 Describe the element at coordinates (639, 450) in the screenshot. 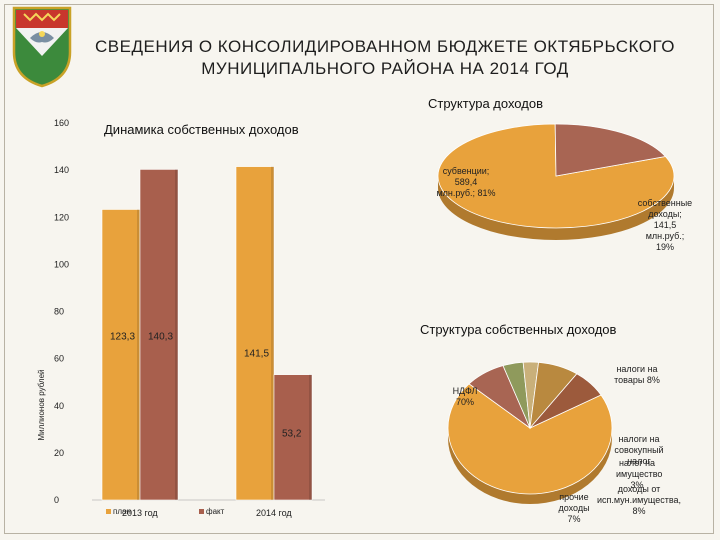

I see `pie2-label-aggregate-tax: налоги на совокупный налог` at that location.